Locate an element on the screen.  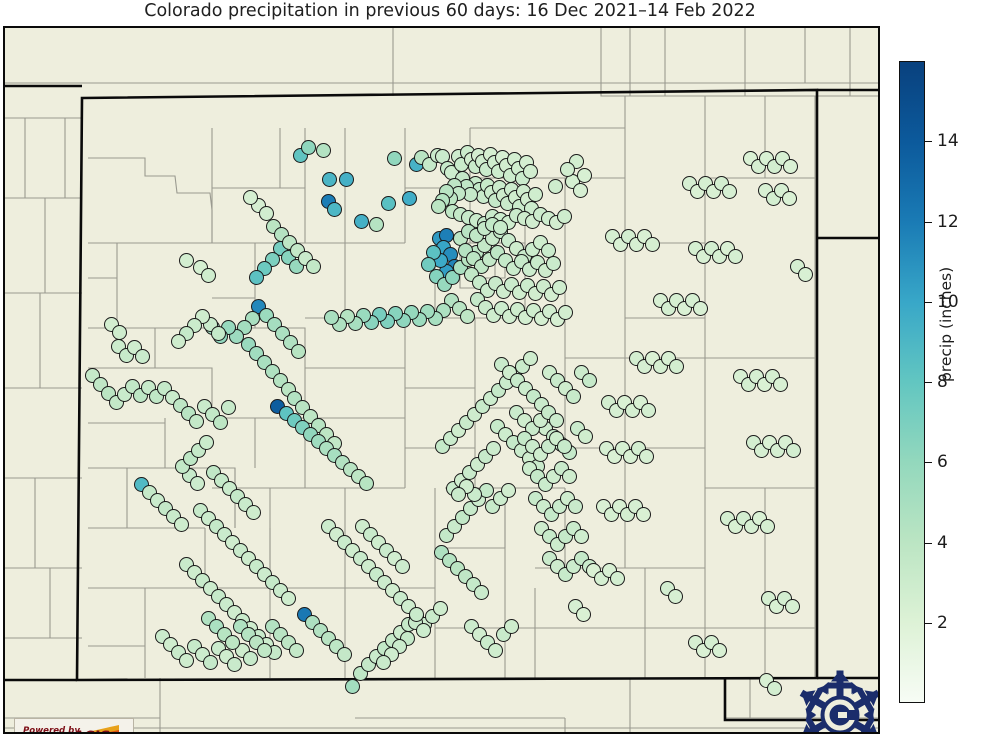
colorbar-tick-label: 12 is located at coordinates (948, 221).